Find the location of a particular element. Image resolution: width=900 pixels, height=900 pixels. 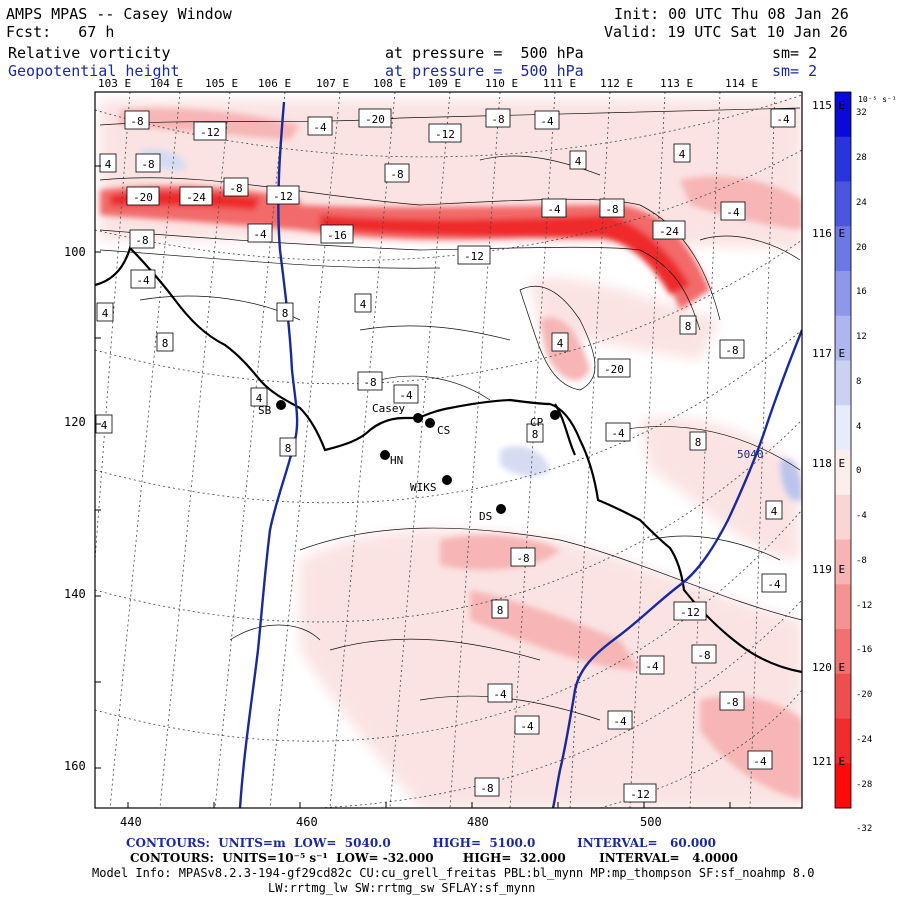

station: Casey is located at coordinates (397, 412).